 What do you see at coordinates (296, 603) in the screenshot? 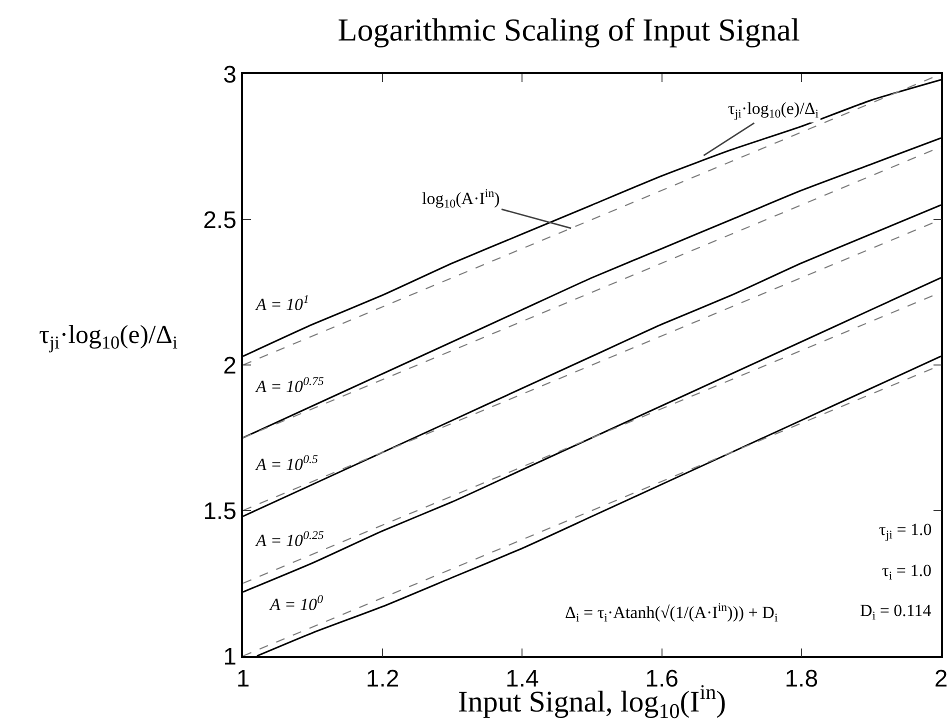
I see `series-label: A = 10$^{0}$` at bounding box center [296, 603].